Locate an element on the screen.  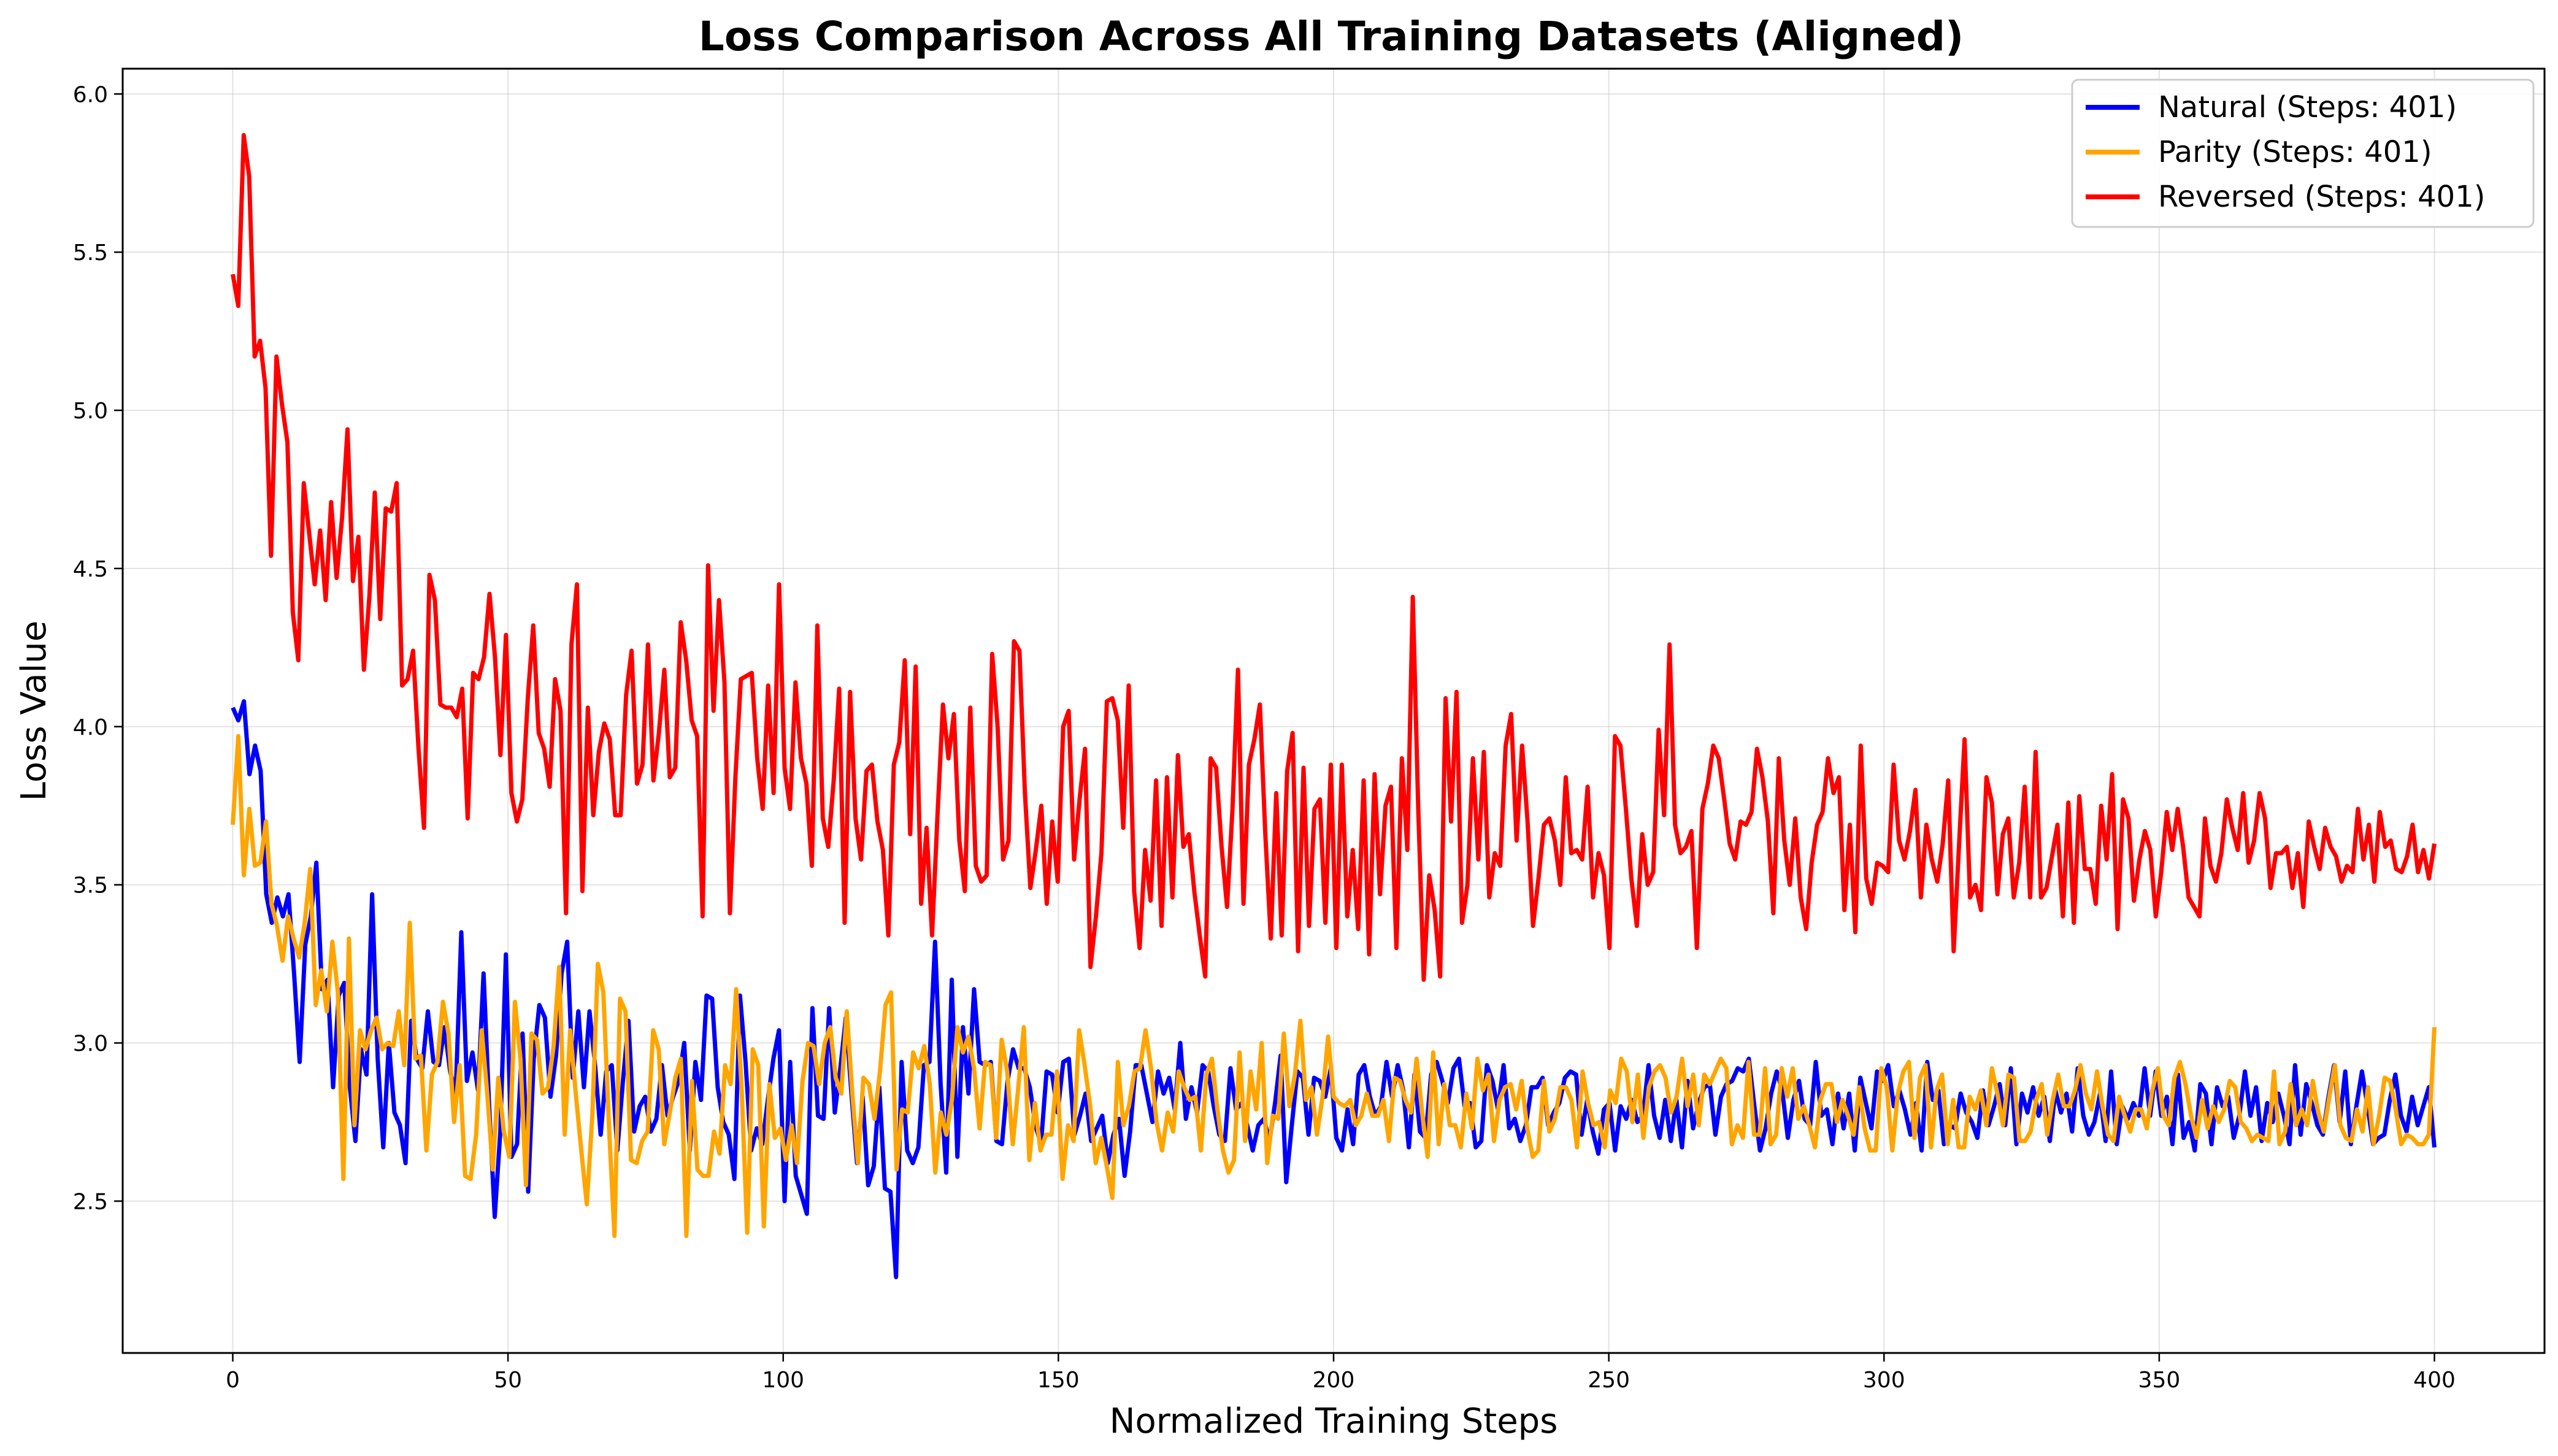
natural-legend-label: Natural (Steps: 401) is located at coordinates (2307, 107).